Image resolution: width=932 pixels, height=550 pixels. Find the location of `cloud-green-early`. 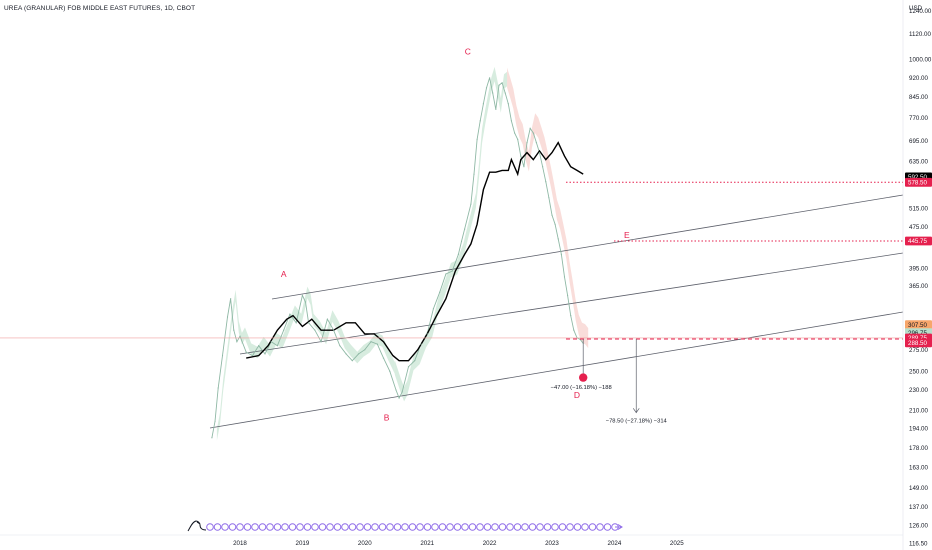

cloud-green-early is located at coordinates (305, 363).